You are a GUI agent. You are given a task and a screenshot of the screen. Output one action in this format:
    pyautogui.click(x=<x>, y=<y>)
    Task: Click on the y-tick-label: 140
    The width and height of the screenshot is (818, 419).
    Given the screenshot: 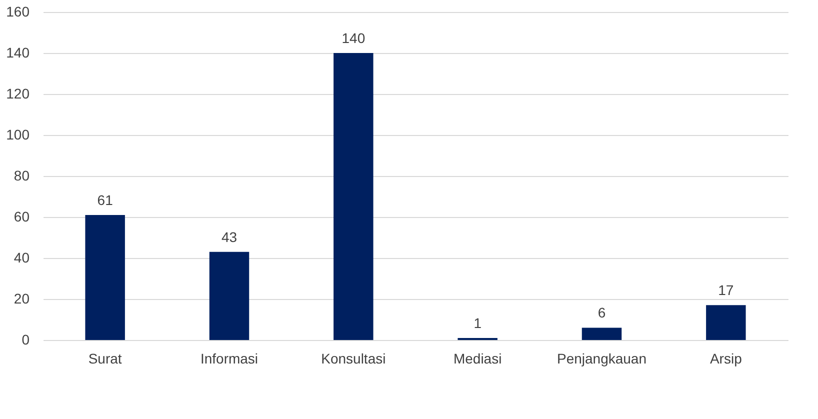 What is the action you would take?
    pyautogui.click(x=18, y=52)
    